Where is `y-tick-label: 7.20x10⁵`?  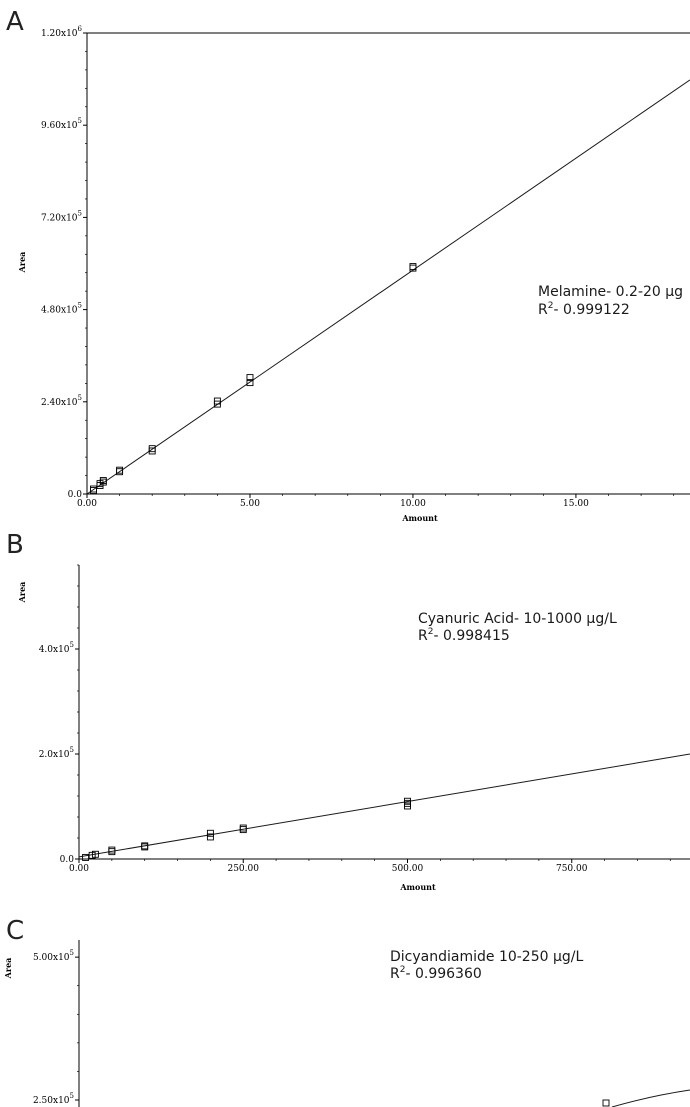
y-tick-label: 7.20x10⁵ is located at coordinates (61, 216).